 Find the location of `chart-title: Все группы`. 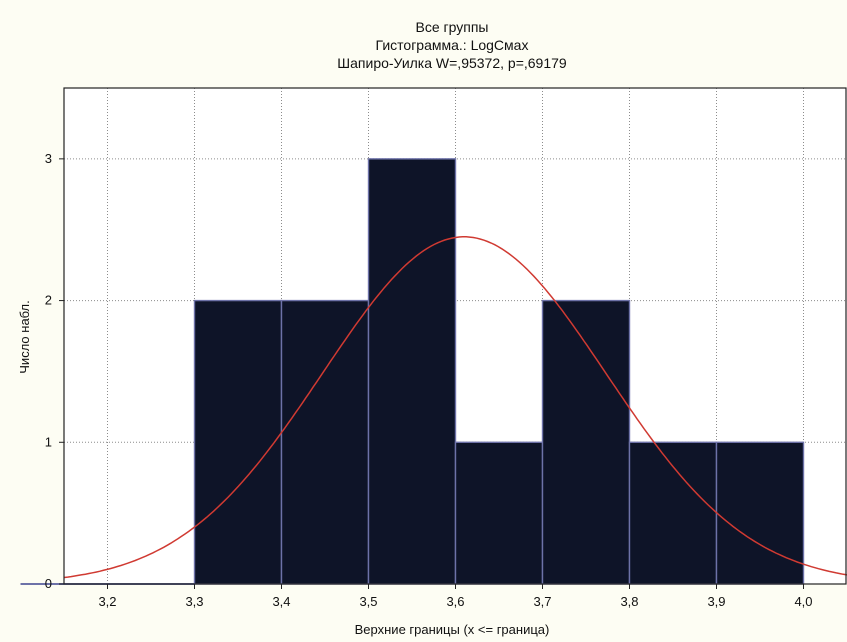

chart-title: Все группы is located at coordinates (452, 27).